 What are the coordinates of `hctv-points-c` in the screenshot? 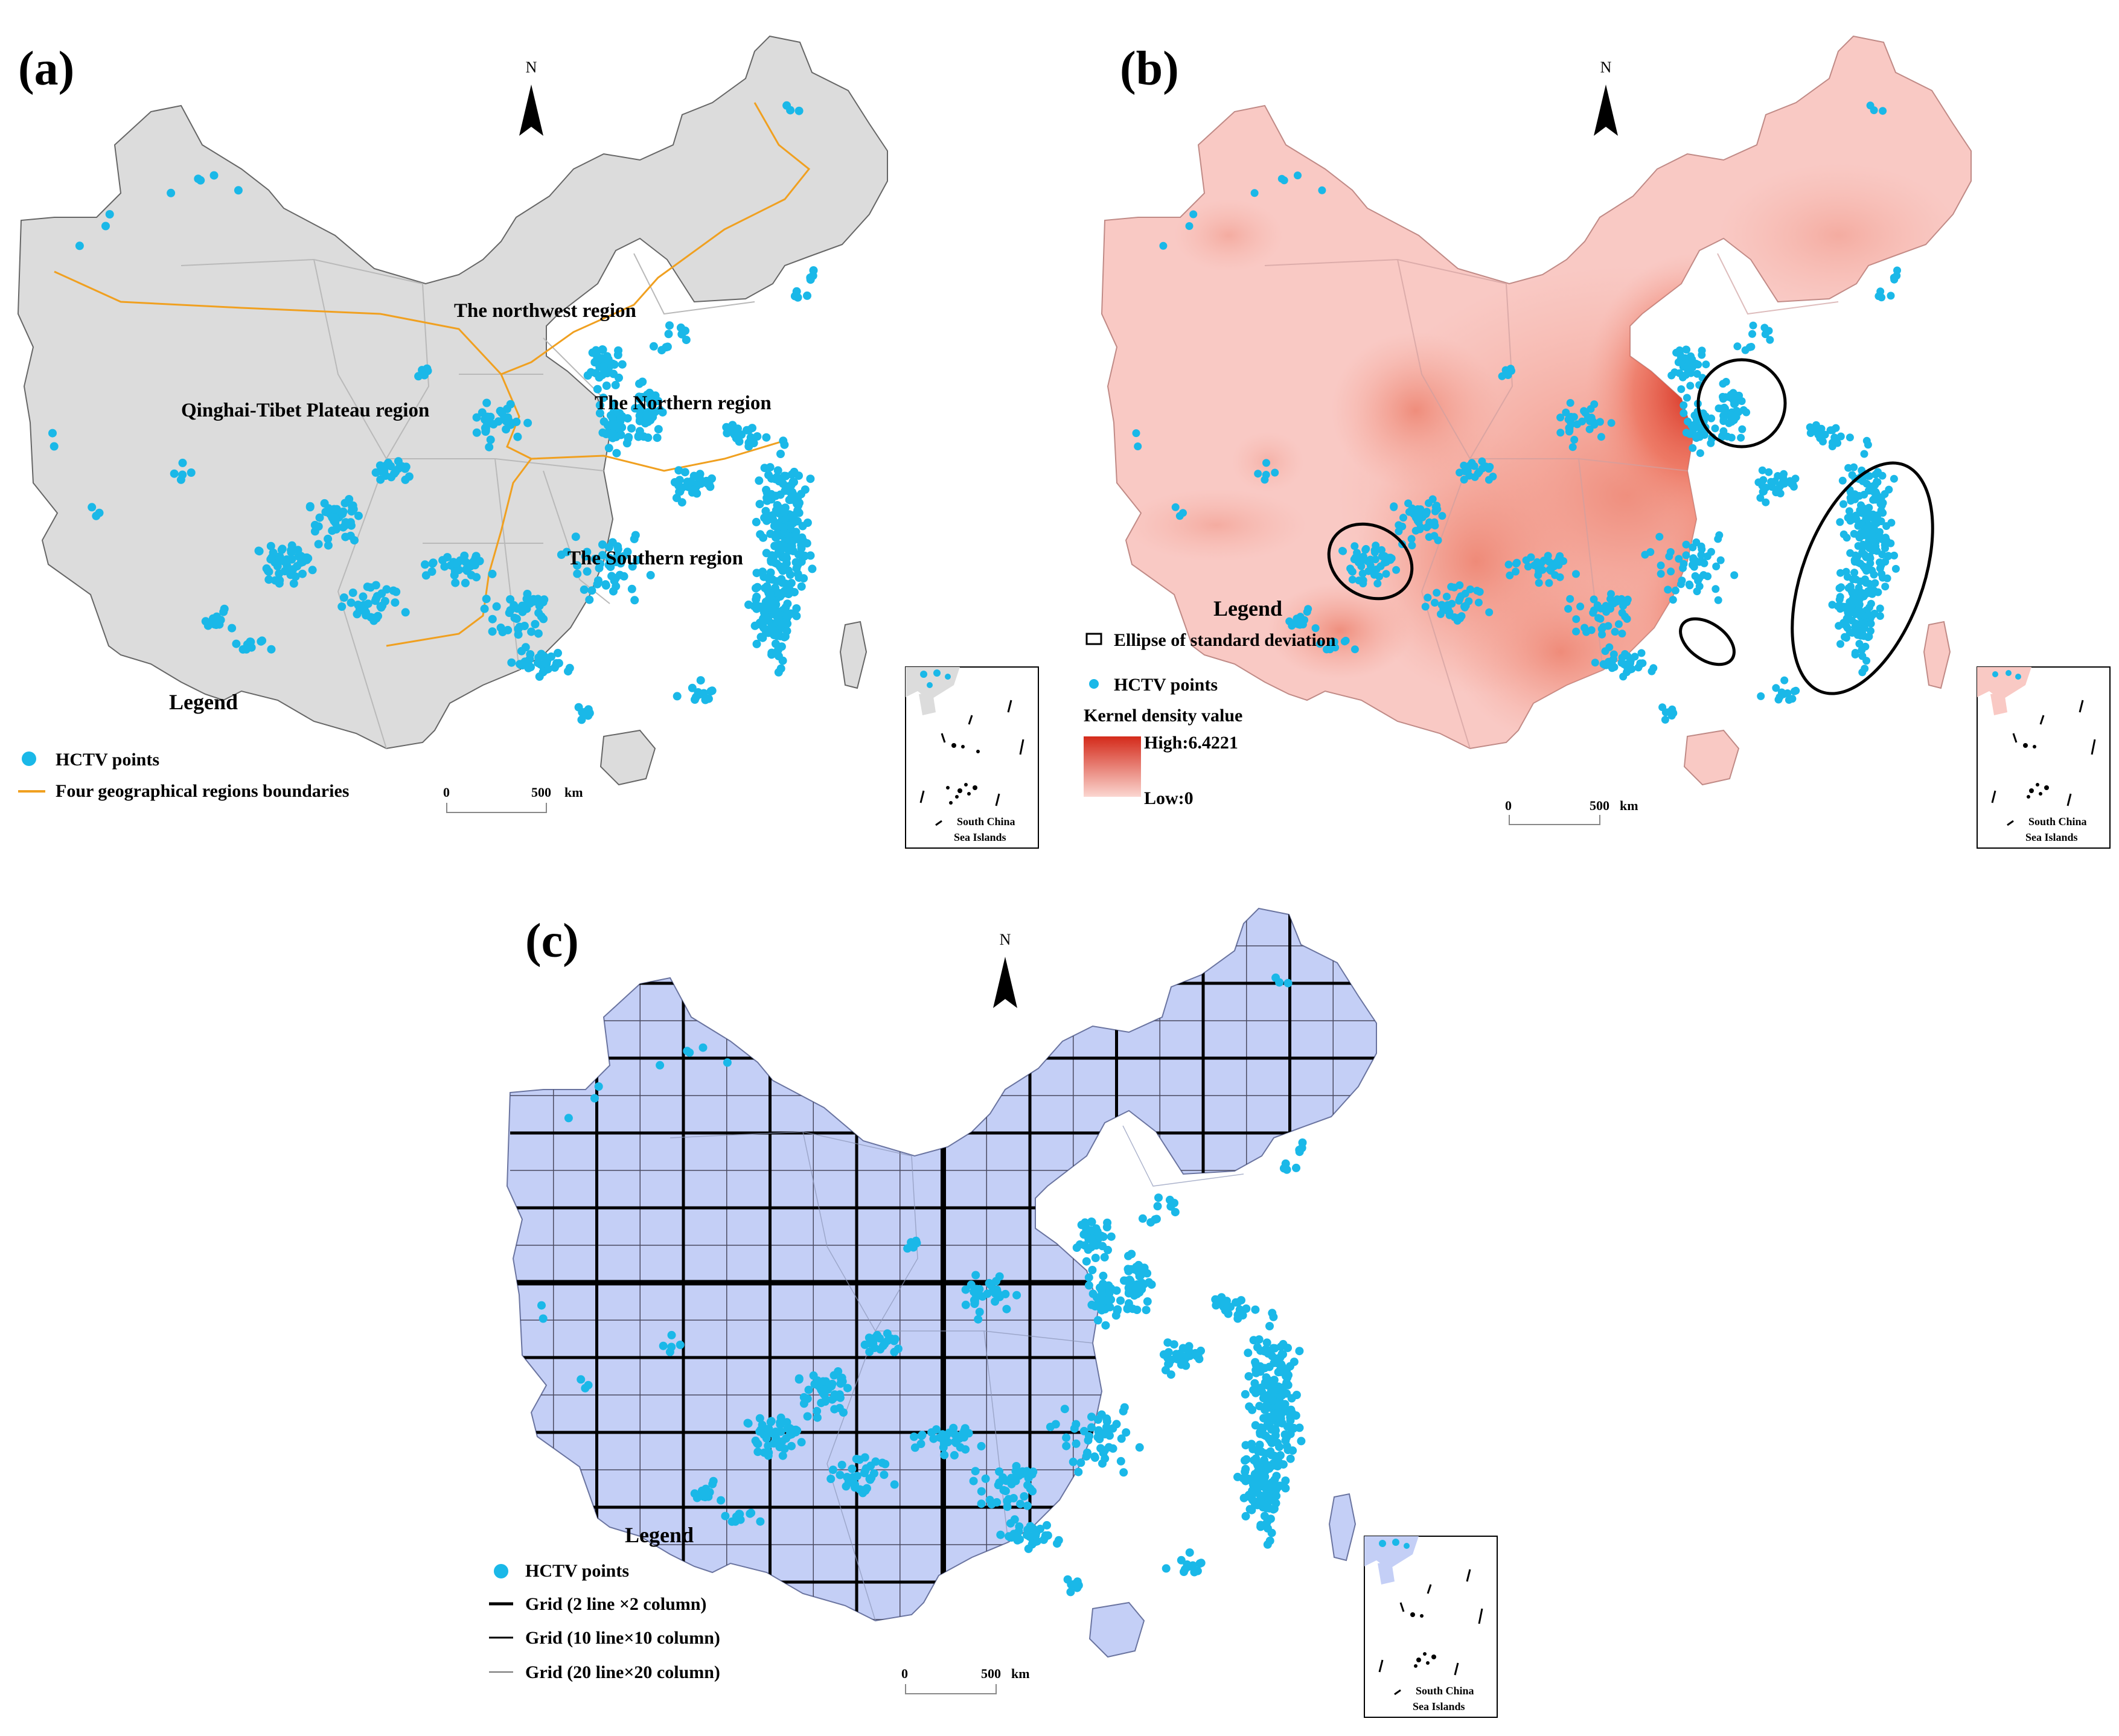 It's located at (922, 1285).